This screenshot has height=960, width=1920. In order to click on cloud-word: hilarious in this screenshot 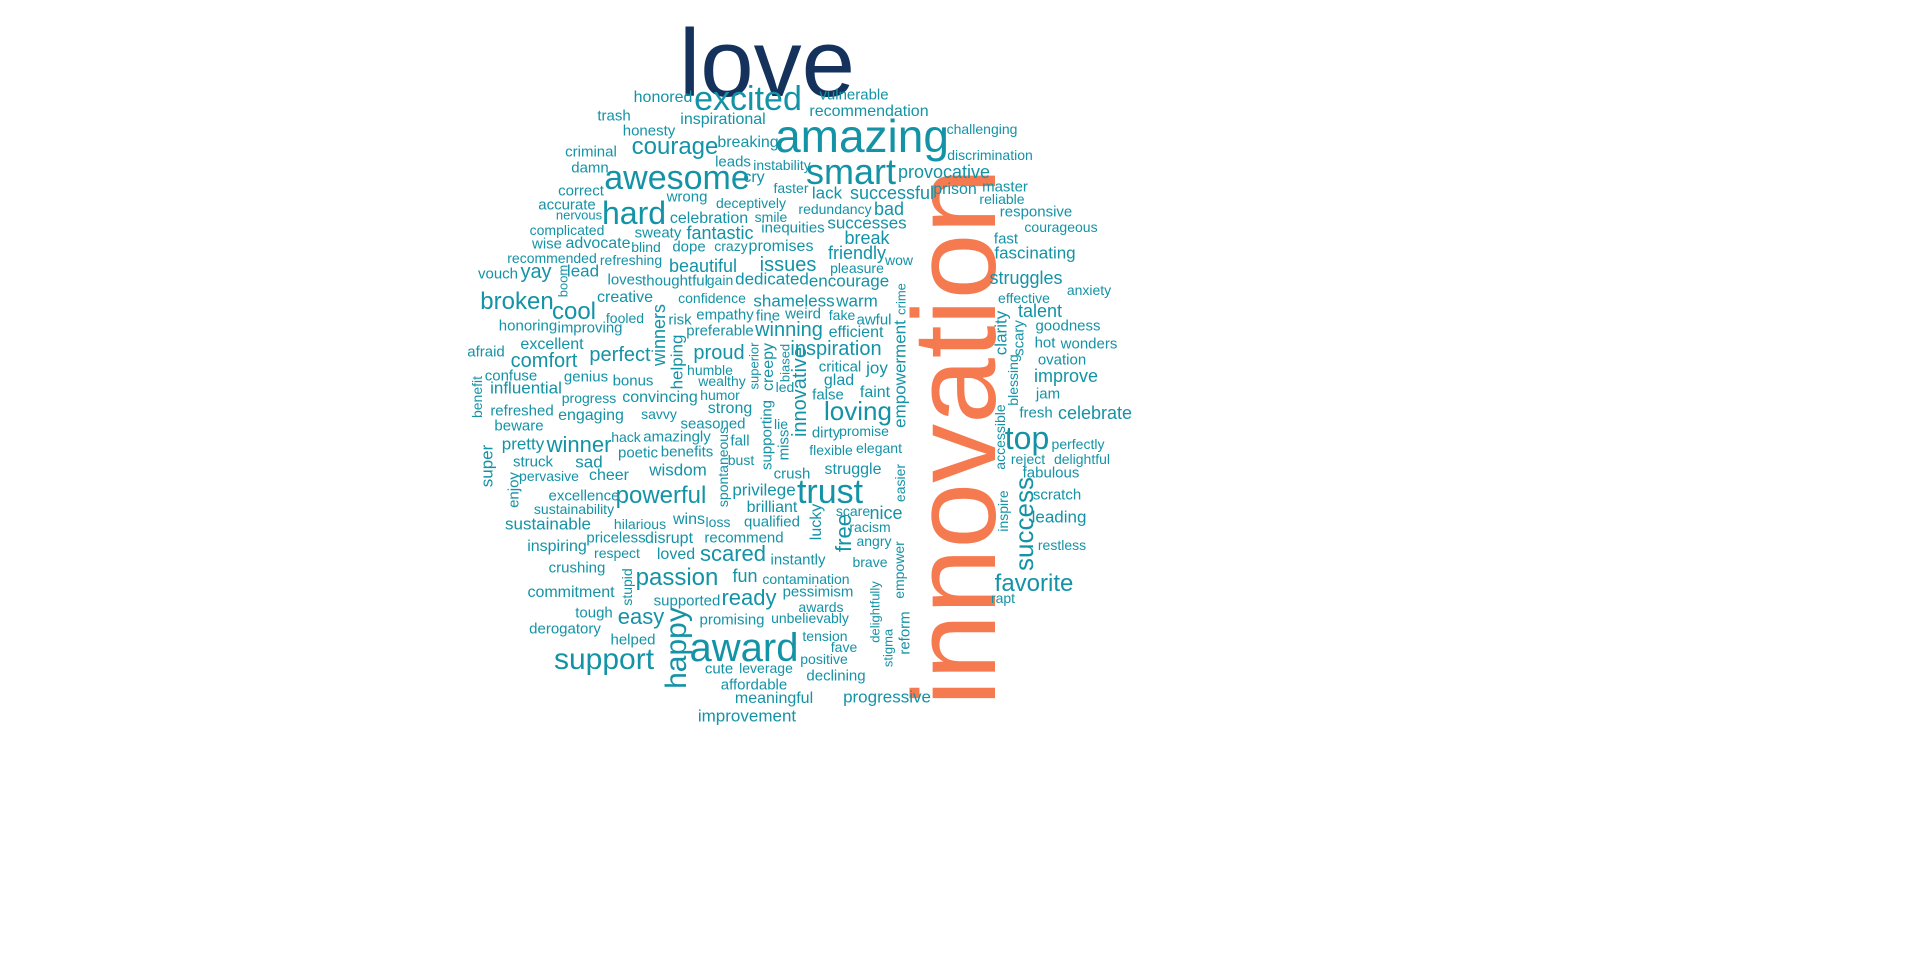, I will do `click(640, 524)`.